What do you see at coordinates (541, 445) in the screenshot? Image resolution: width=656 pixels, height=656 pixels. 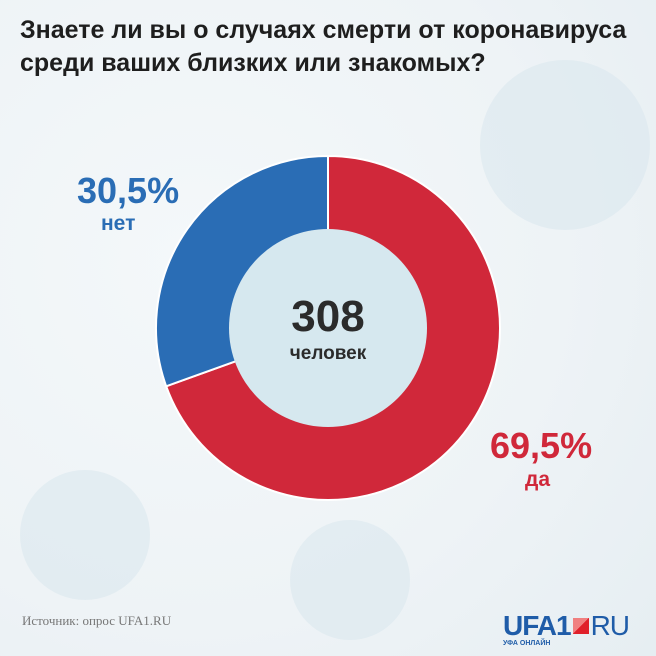 I see `slice-yes-percent: 69,5%` at bounding box center [541, 445].